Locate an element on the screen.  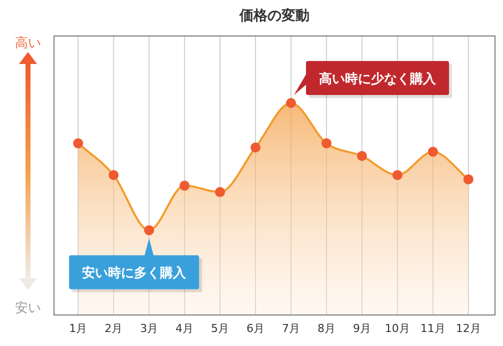
x-tick-label: 2月 is located at coordinates (113, 328).